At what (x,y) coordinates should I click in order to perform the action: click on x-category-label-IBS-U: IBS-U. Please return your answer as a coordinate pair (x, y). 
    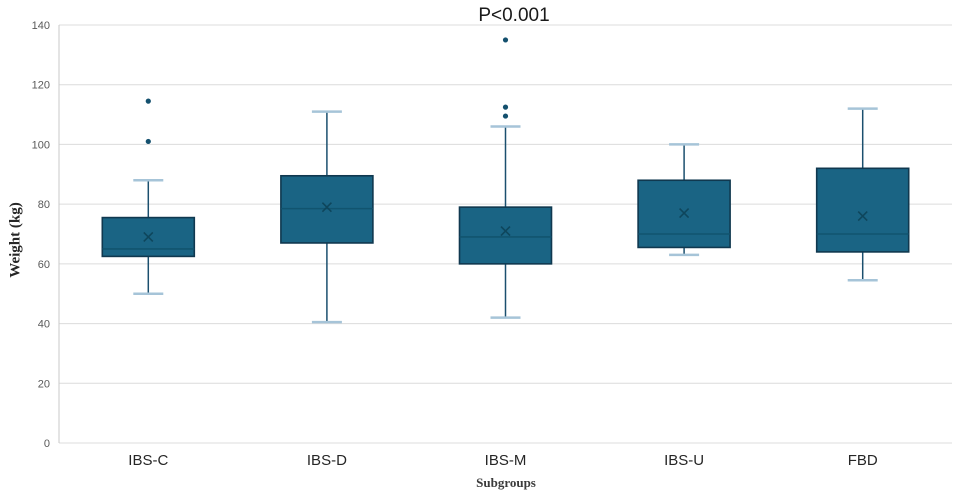
    Looking at the image, I should click on (684, 460).